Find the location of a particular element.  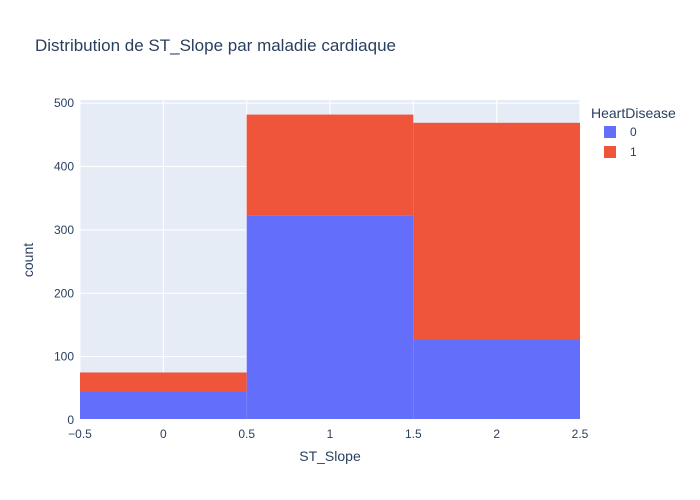

x-axis-ticks: −0.5 0 0.5 1 1.5 2 2.5 is located at coordinates (328, 434).